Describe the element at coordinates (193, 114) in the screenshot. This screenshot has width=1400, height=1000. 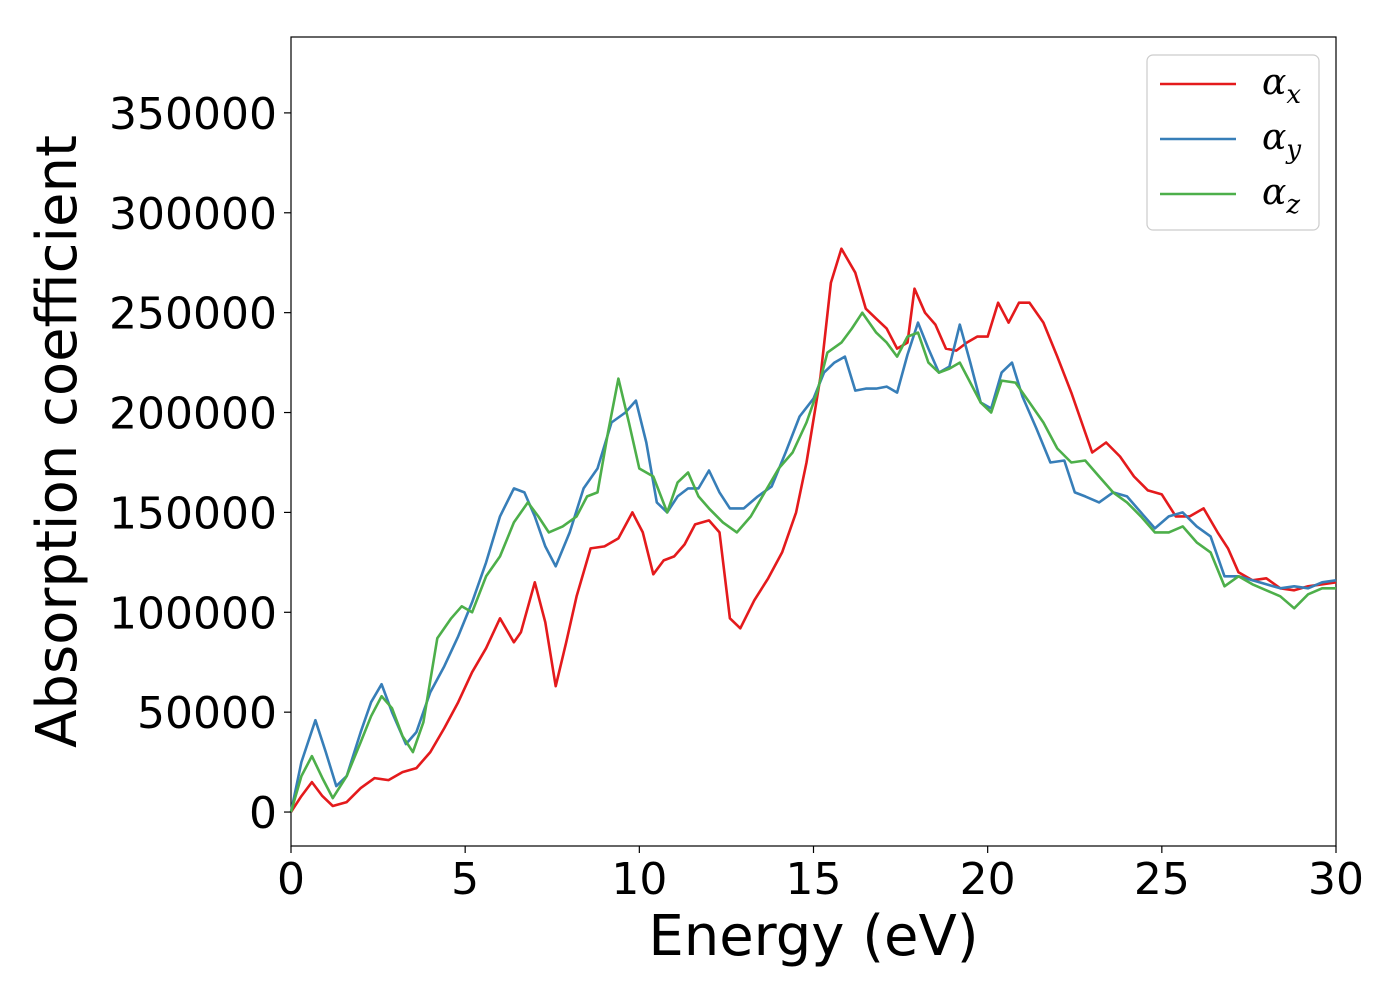
I see `y-tick-label: 350000` at that location.